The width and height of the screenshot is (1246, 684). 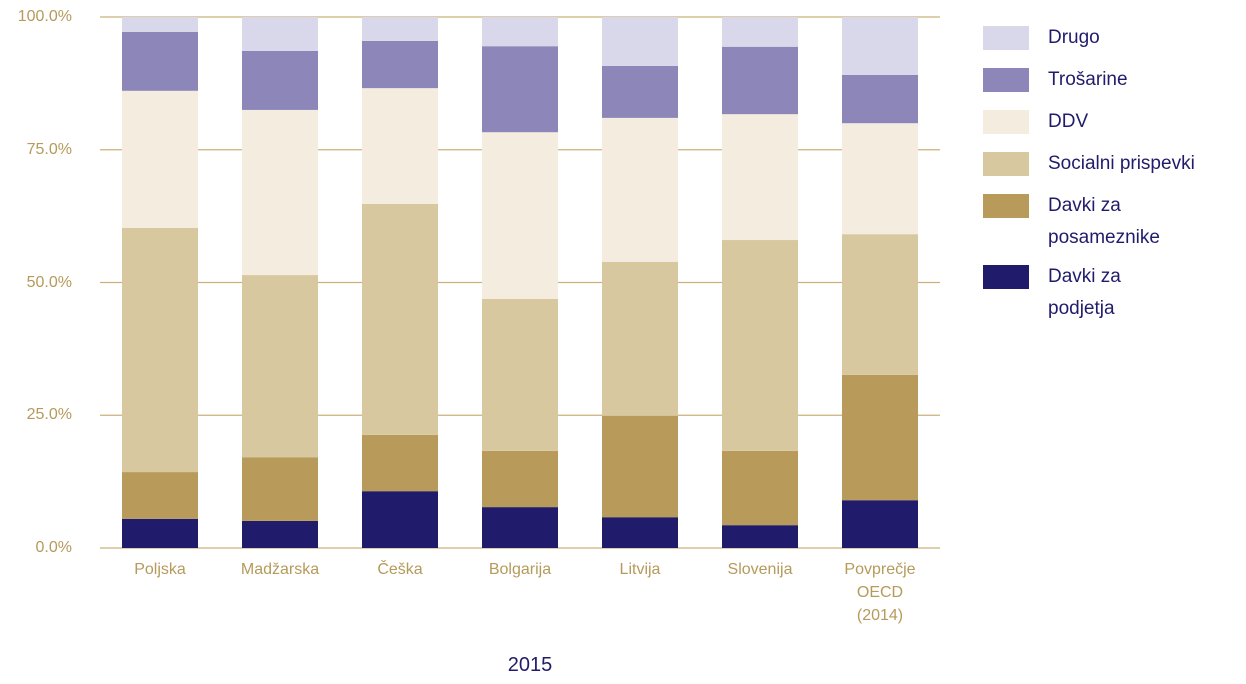 What do you see at coordinates (280, 569) in the screenshot?
I see `x-tick-label: Madžarska` at bounding box center [280, 569].